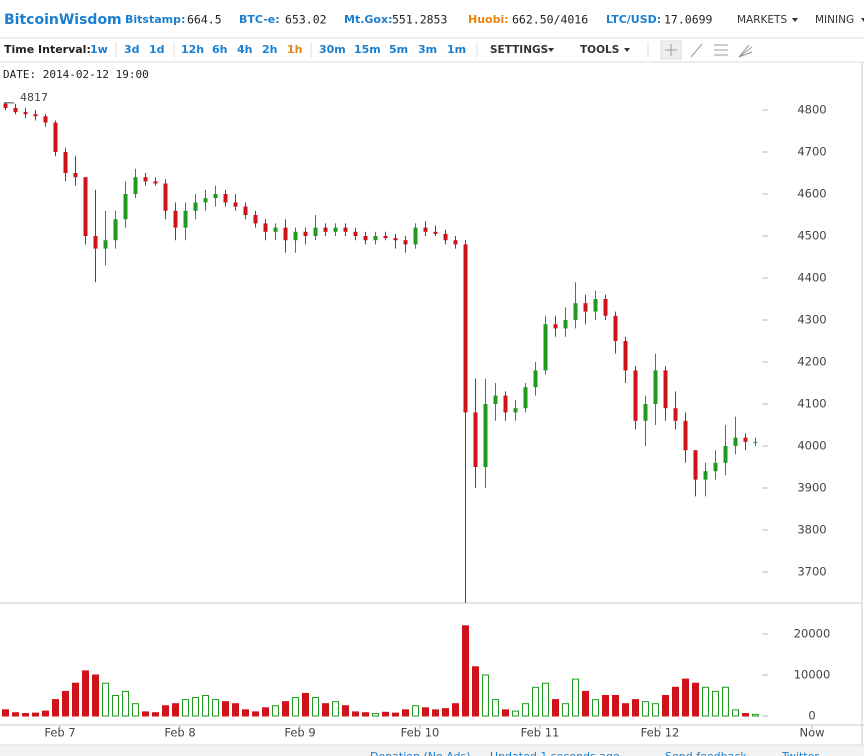  Describe the element at coordinates (332, 49) in the screenshot. I see `interval-button: 30m` at that location.